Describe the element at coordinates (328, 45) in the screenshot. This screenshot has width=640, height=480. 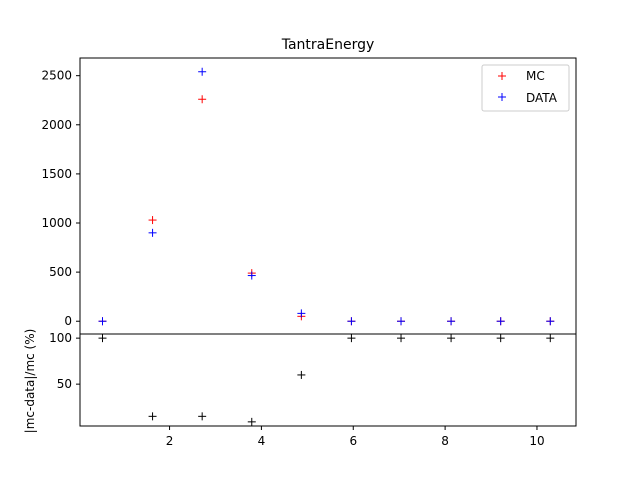
I see `chart-title: TantraEnergy` at that location.